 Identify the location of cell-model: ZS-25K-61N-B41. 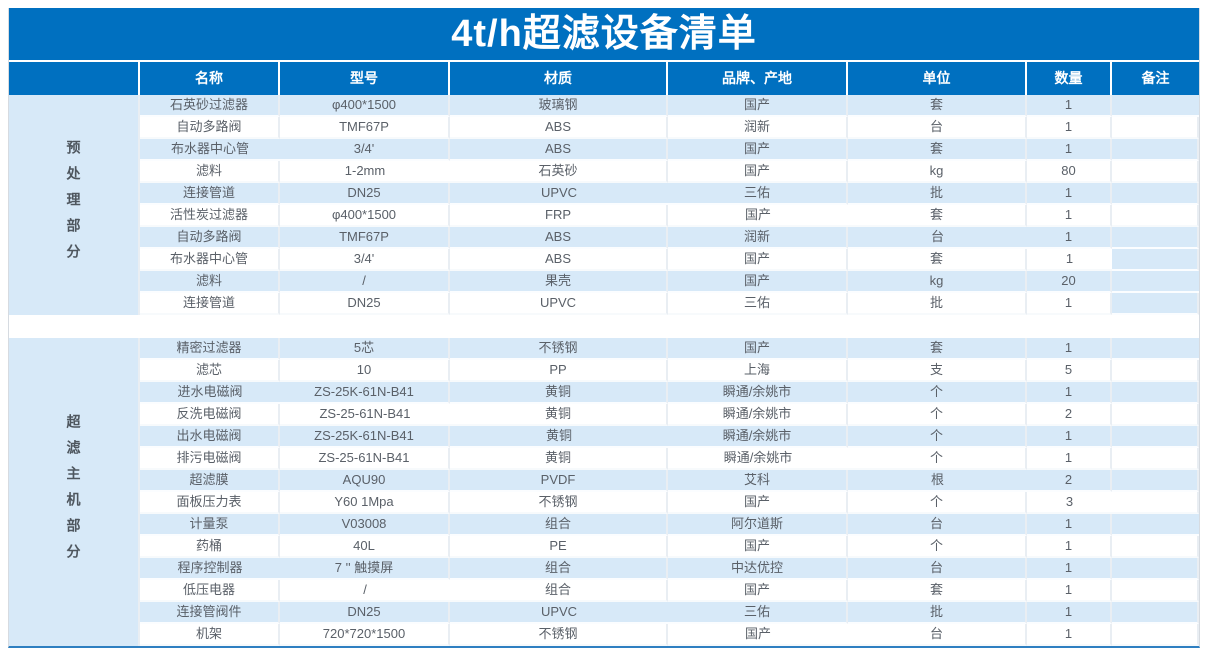
(365, 437).